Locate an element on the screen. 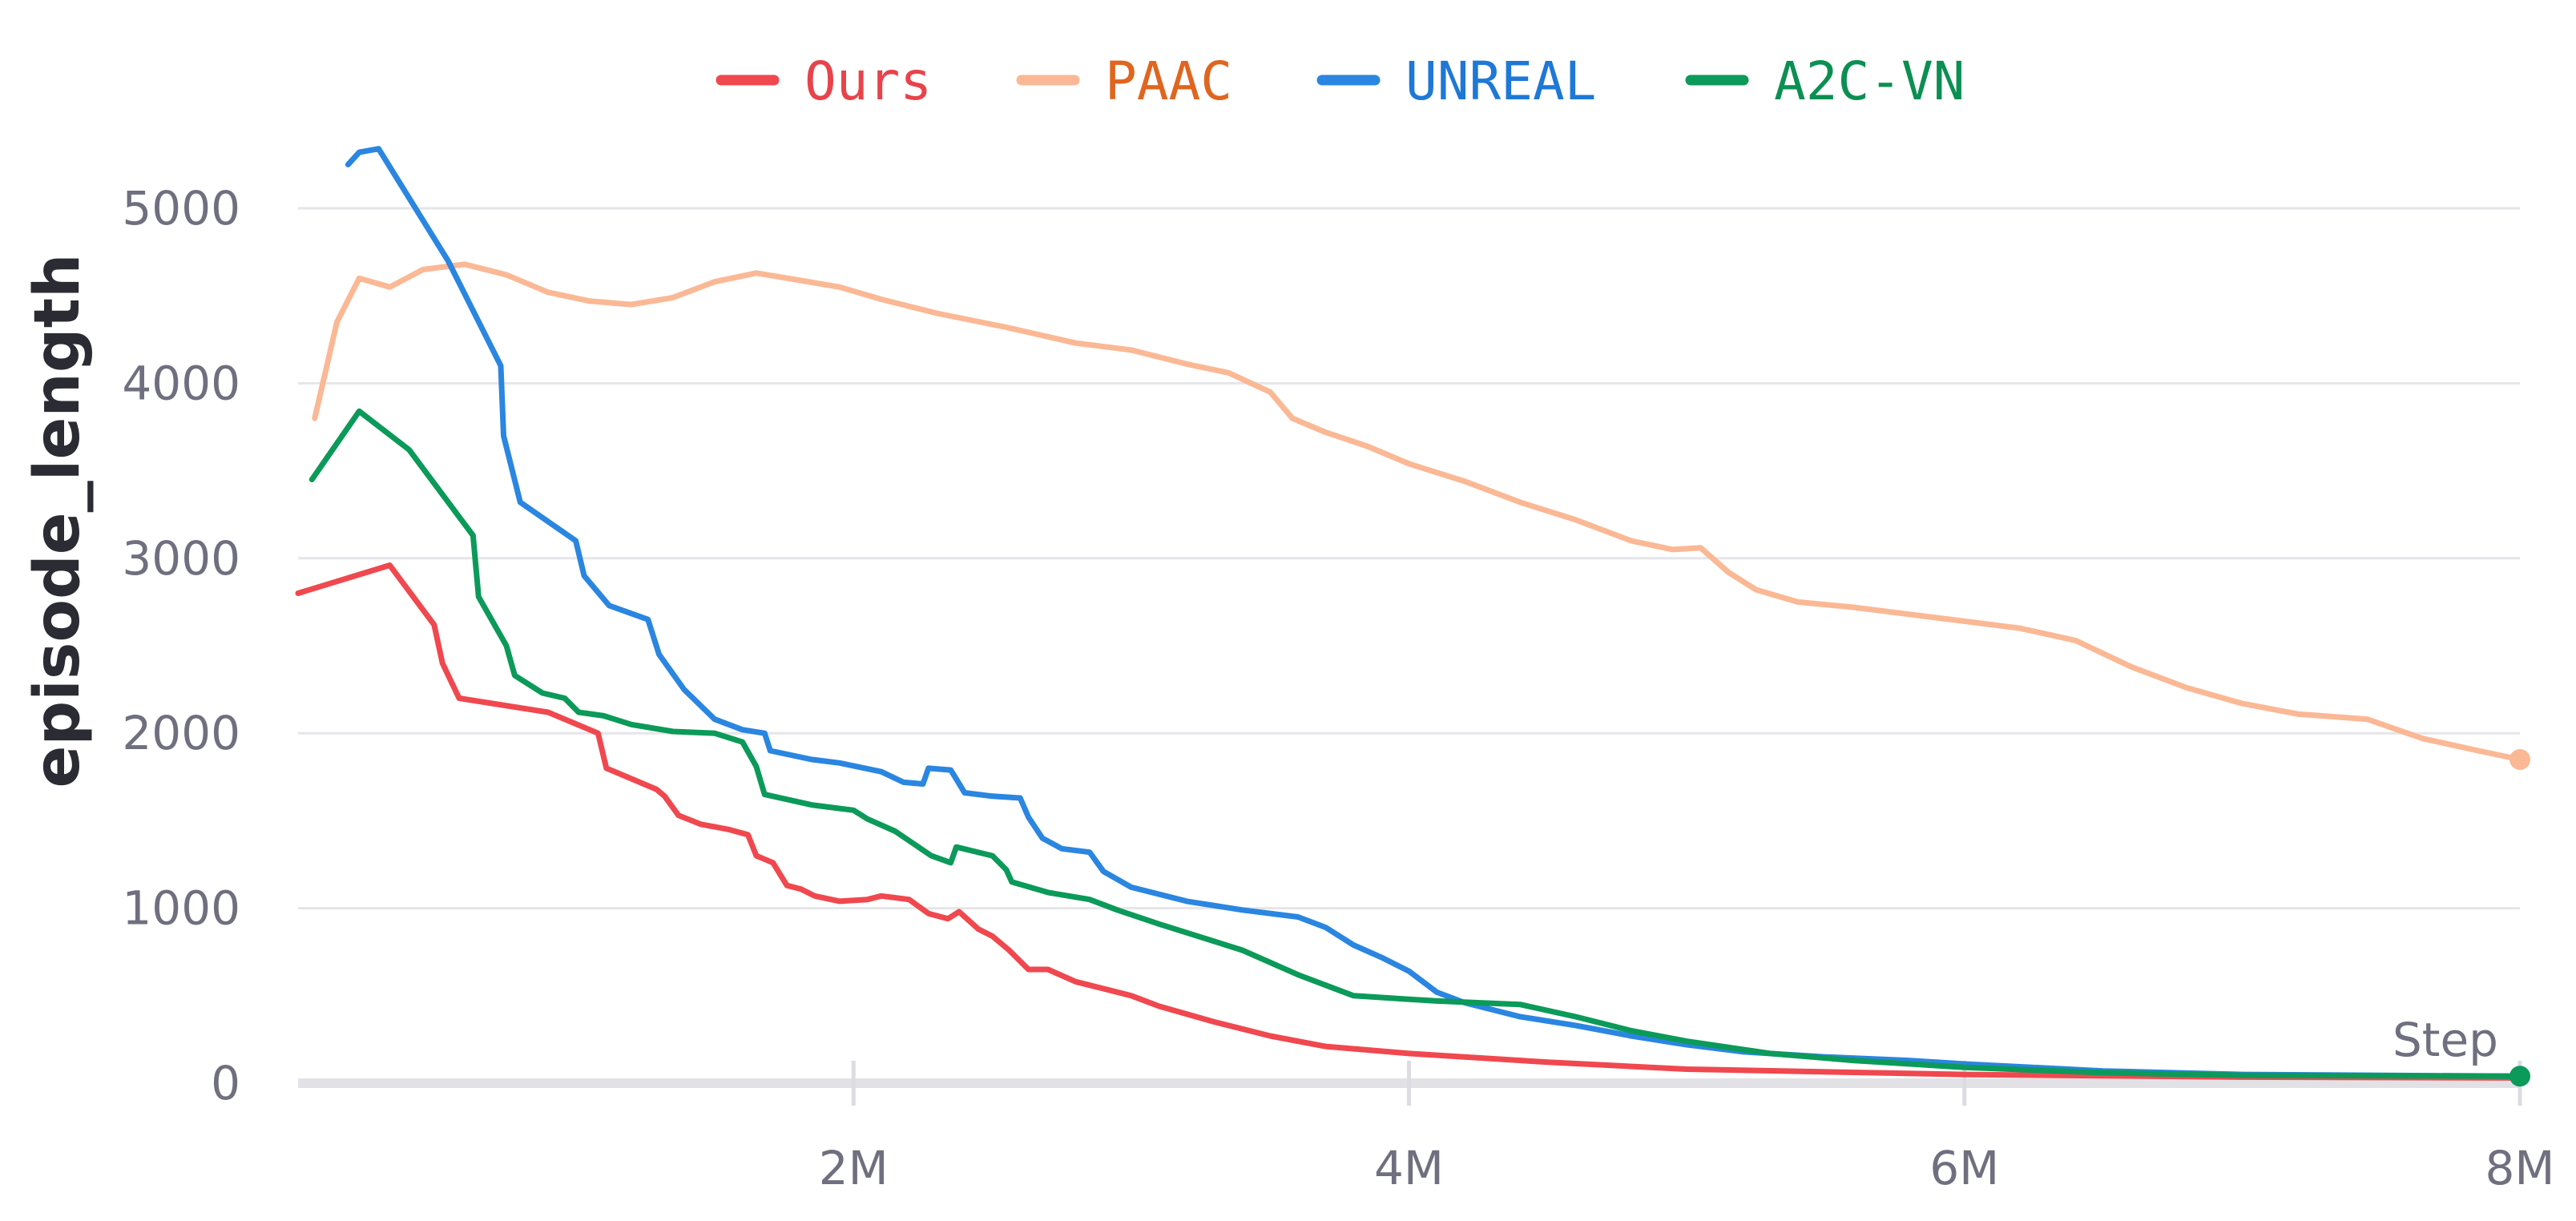 Image resolution: width=2576 pixels, height=1221 pixels. y-tick-label: 0 is located at coordinates (225, 1083).